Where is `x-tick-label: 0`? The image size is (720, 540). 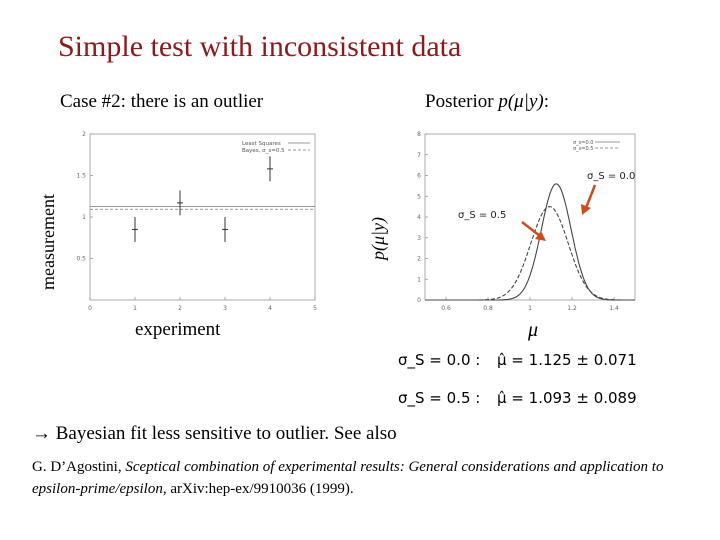
x-tick-label: 0 is located at coordinates (90, 308).